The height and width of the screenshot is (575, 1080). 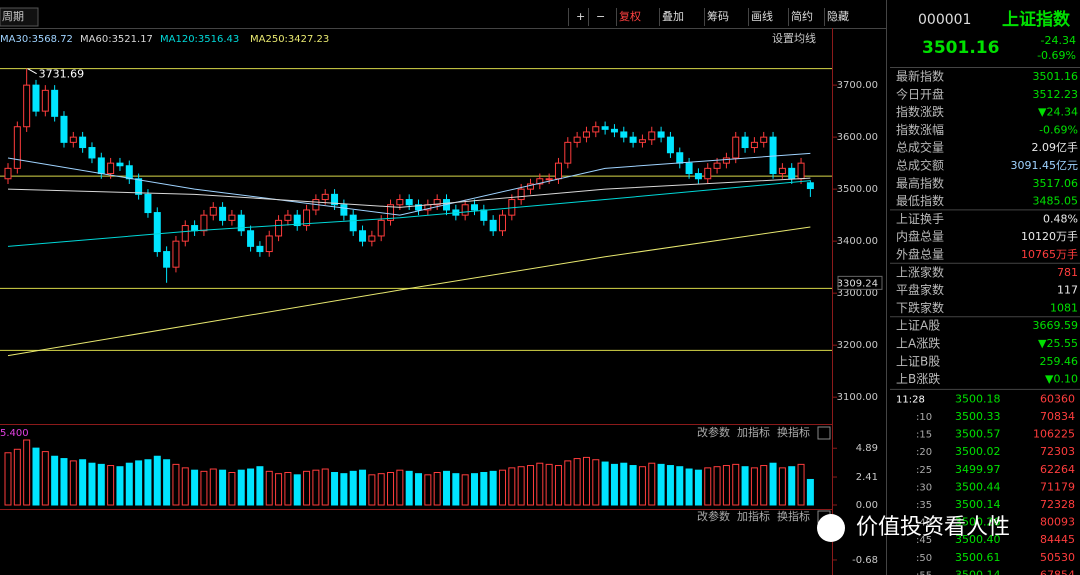 What do you see at coordinates (824, 433) in the screenshot?
I see `panel-close` at bounding box center [824, 433].